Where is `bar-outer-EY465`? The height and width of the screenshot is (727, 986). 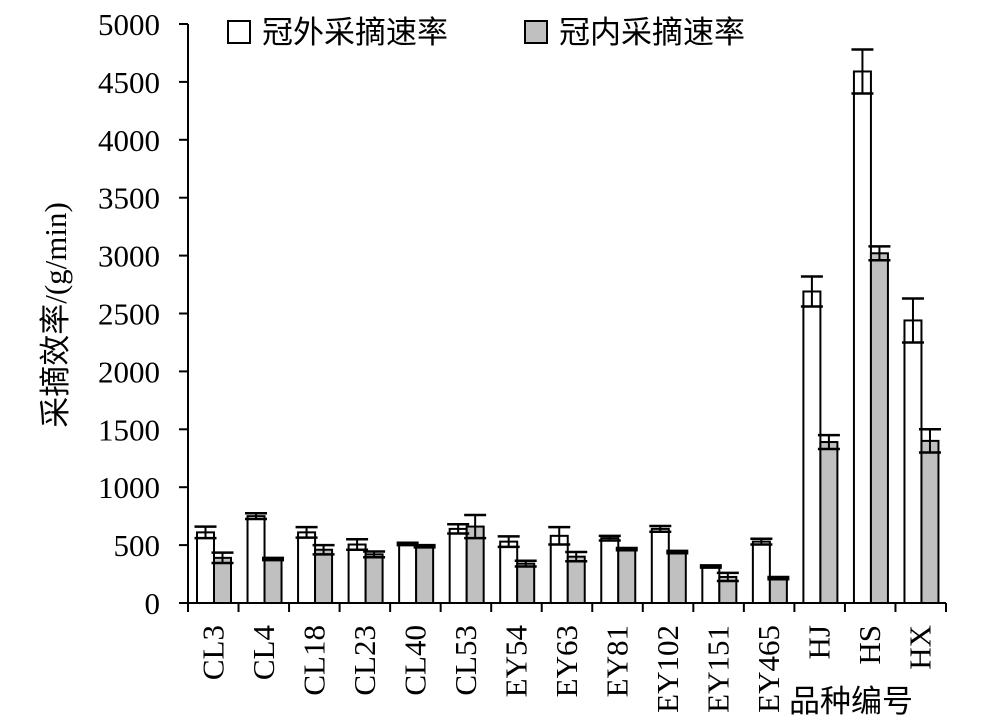 bar-outer-EY465 is located at coordinates (761, 572).